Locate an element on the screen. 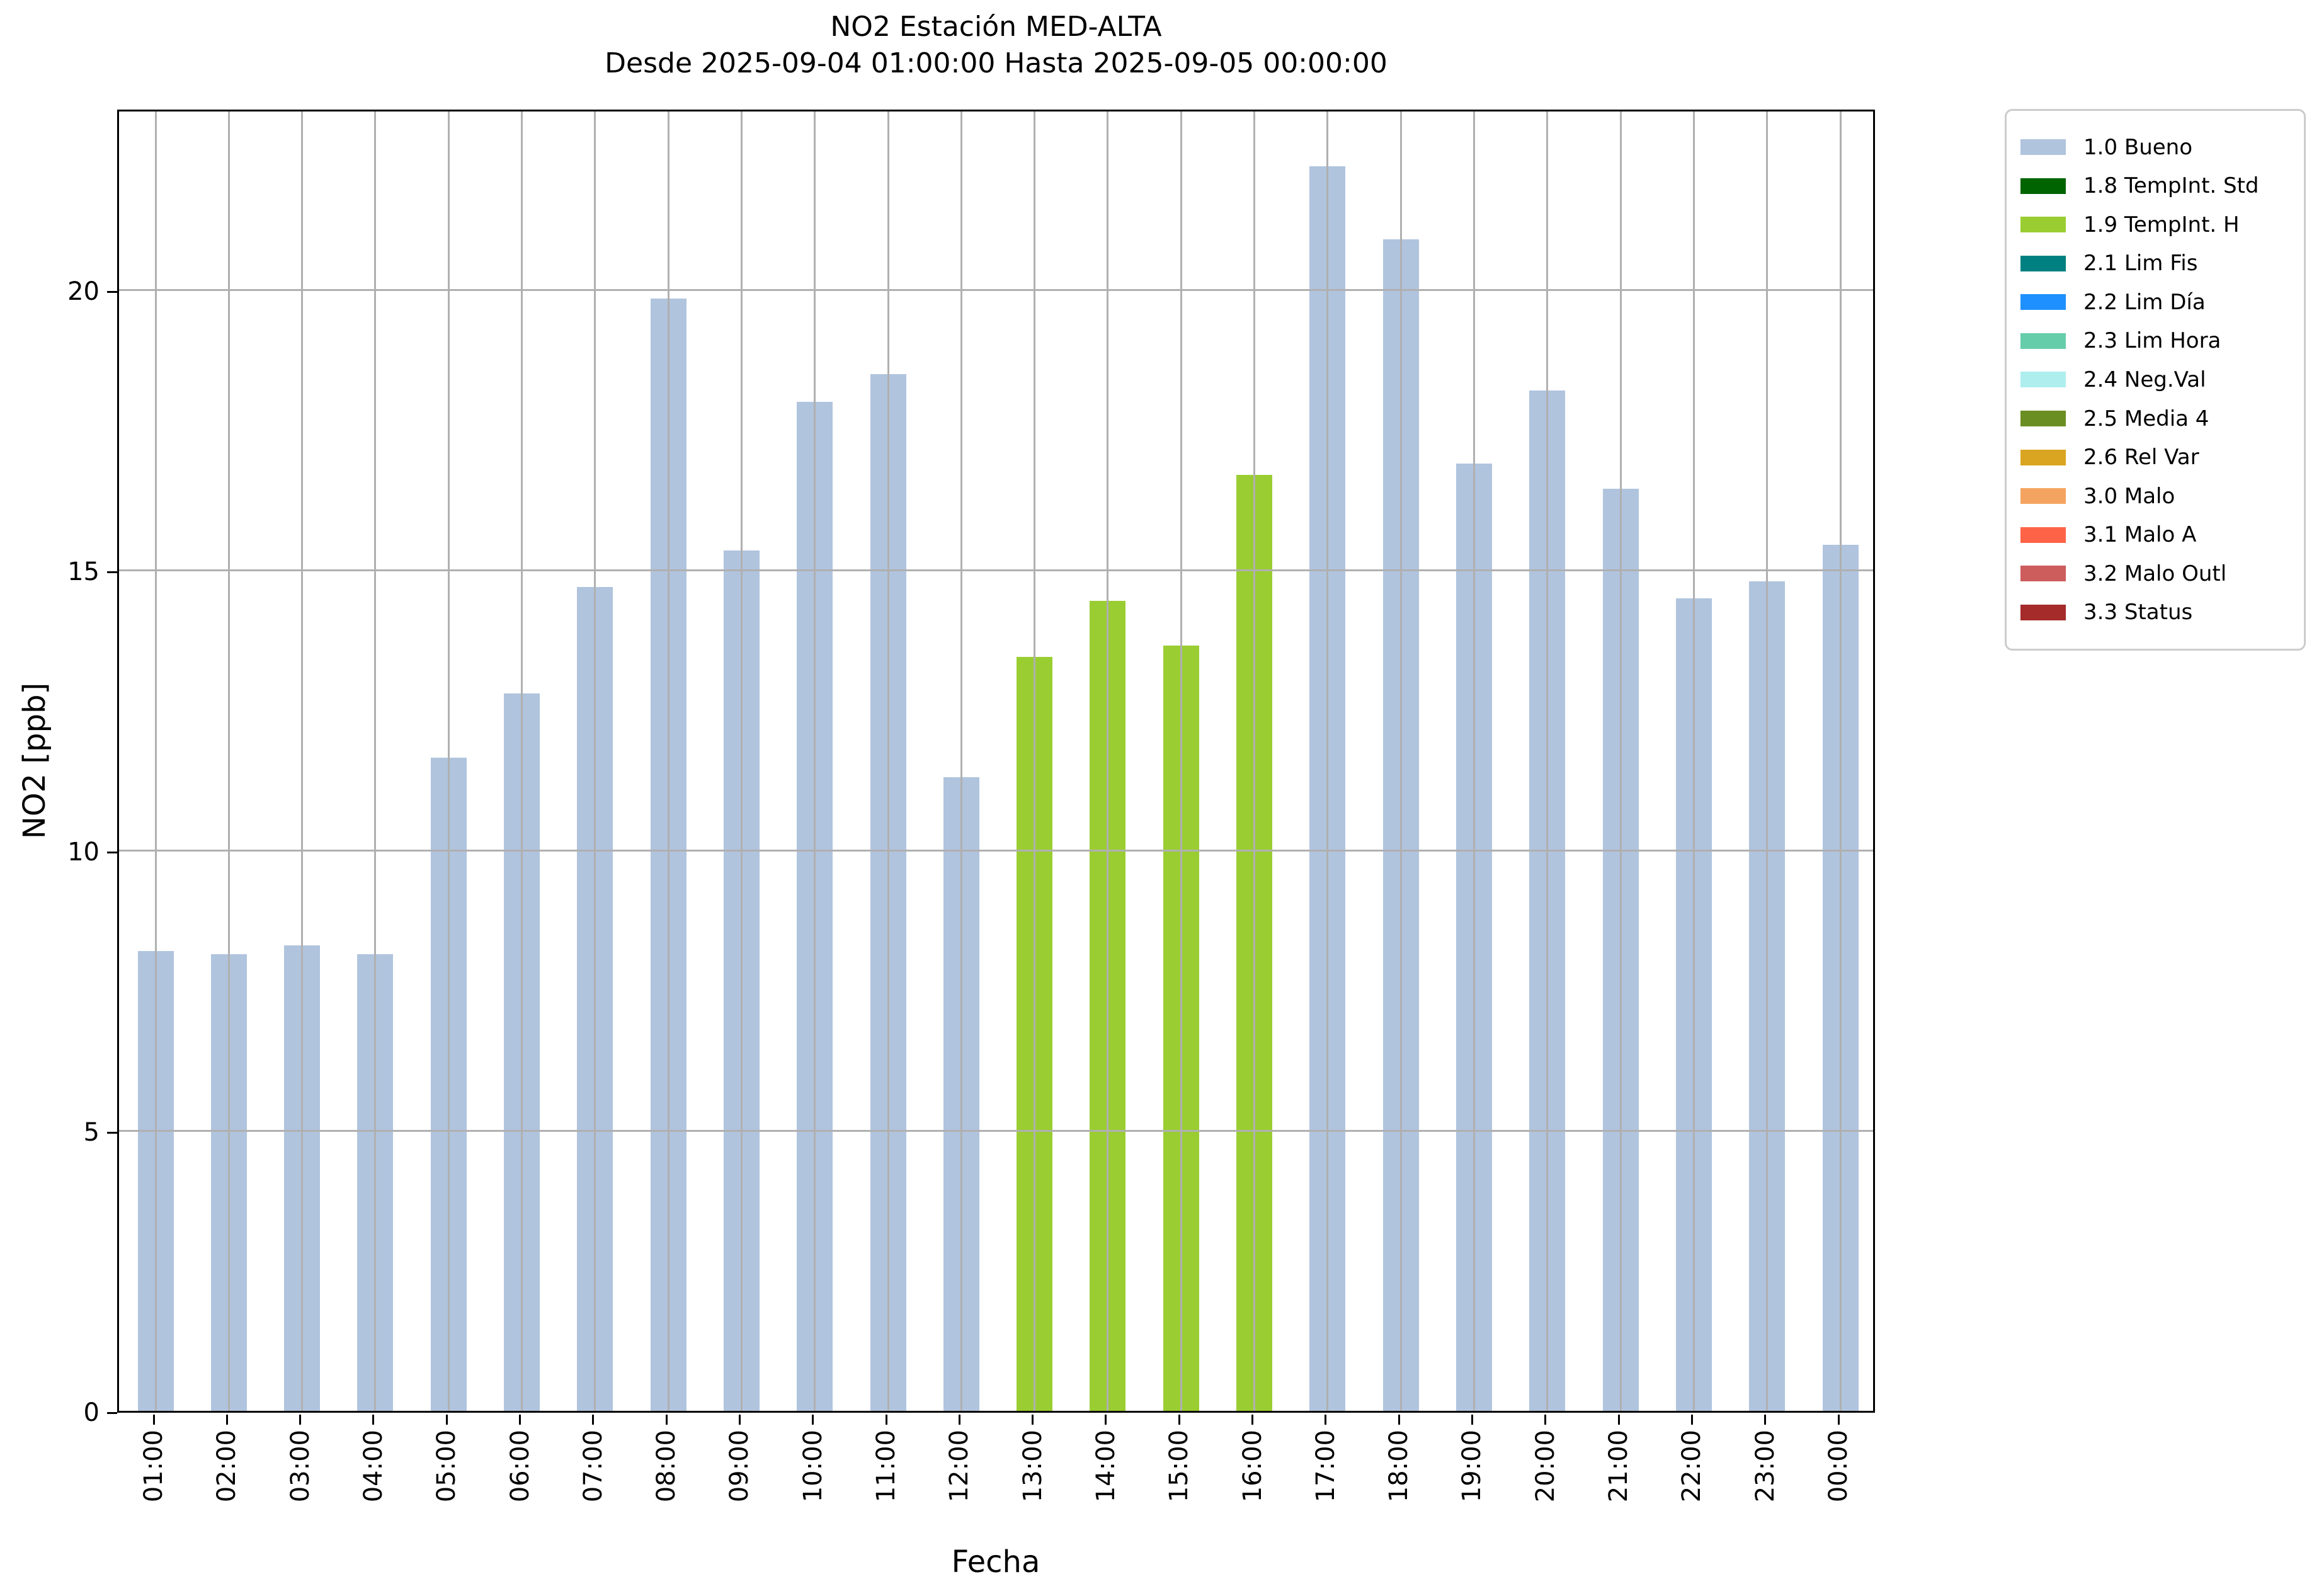  legend-label: 2.4 Neg.Val is located at coordinates (2144, 379).